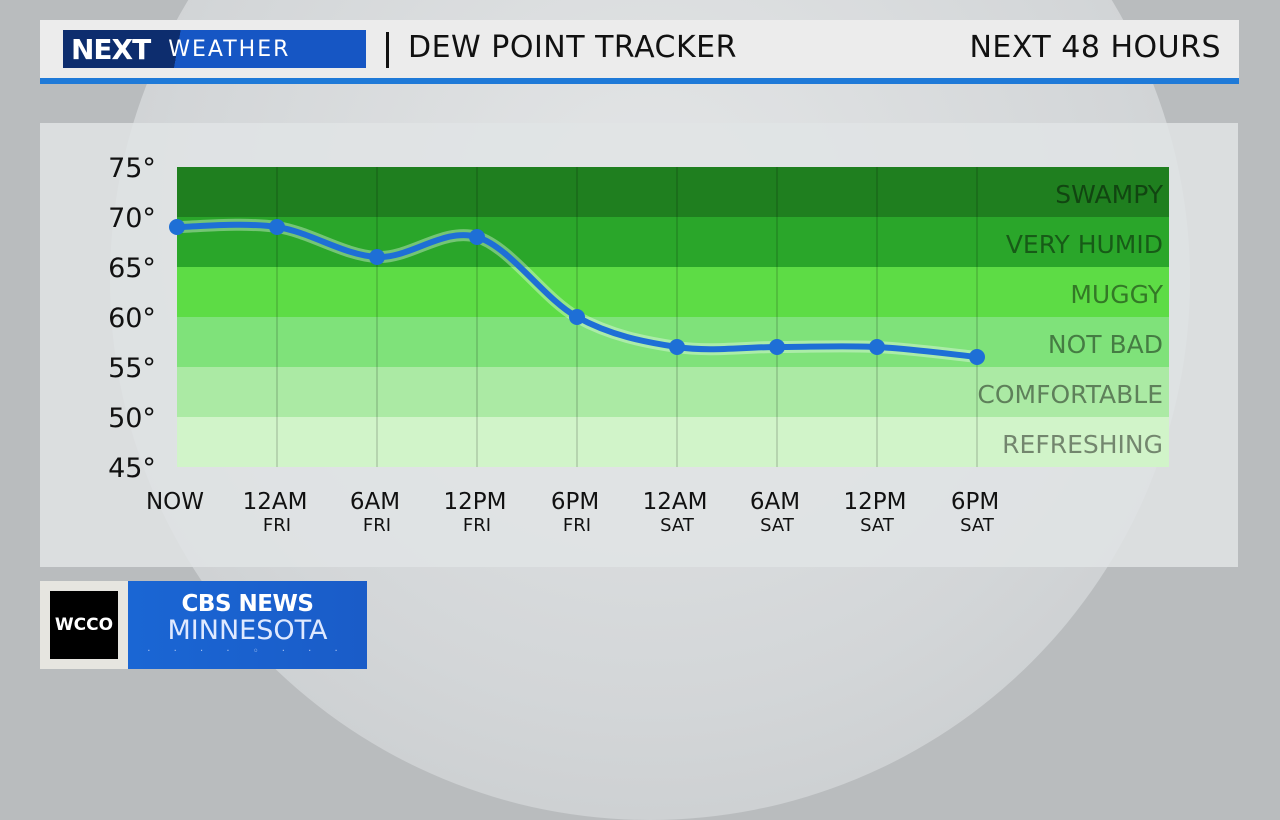 Image resolution: width=1280 pixels, height=820 pixels. Describe the element at coordinates (111, 49) in the screenshot. I see `logo-next: NEXT` at that location.